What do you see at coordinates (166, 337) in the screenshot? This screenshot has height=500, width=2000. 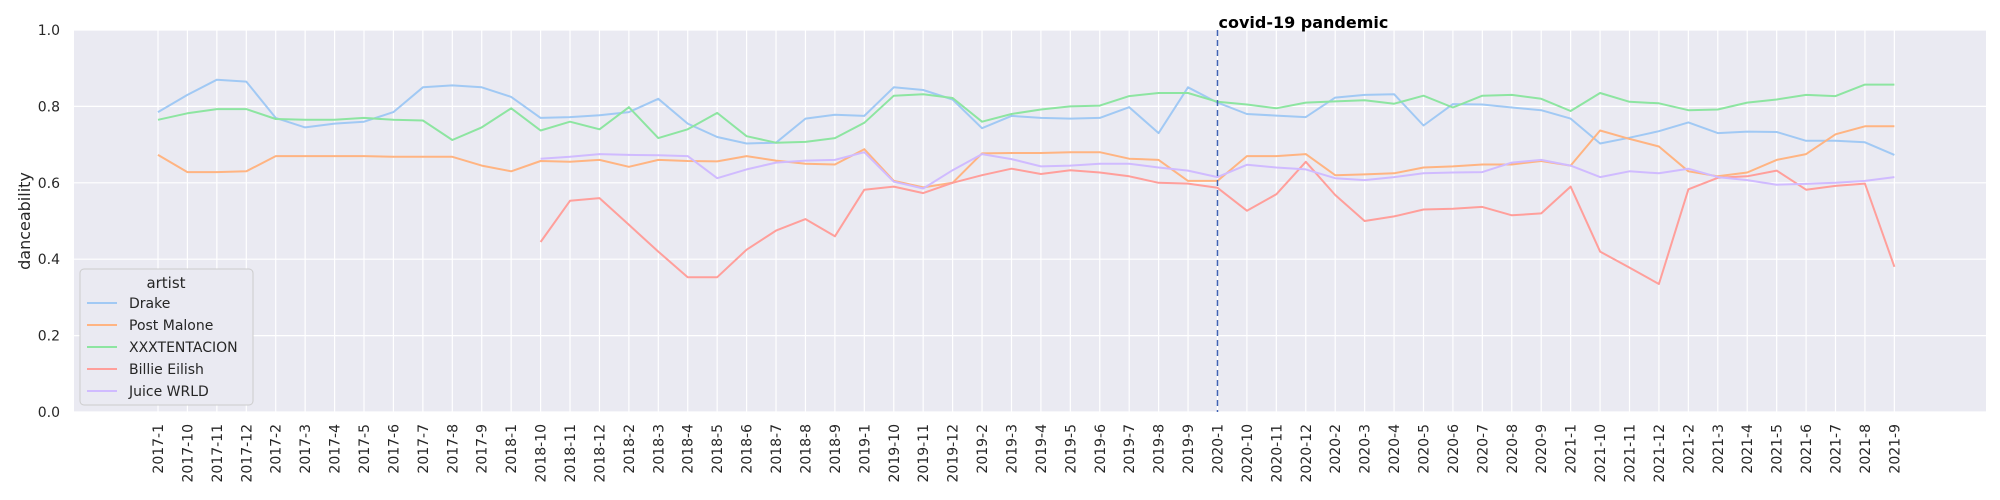 I see `legend-box` at bounding box center [166, 337].